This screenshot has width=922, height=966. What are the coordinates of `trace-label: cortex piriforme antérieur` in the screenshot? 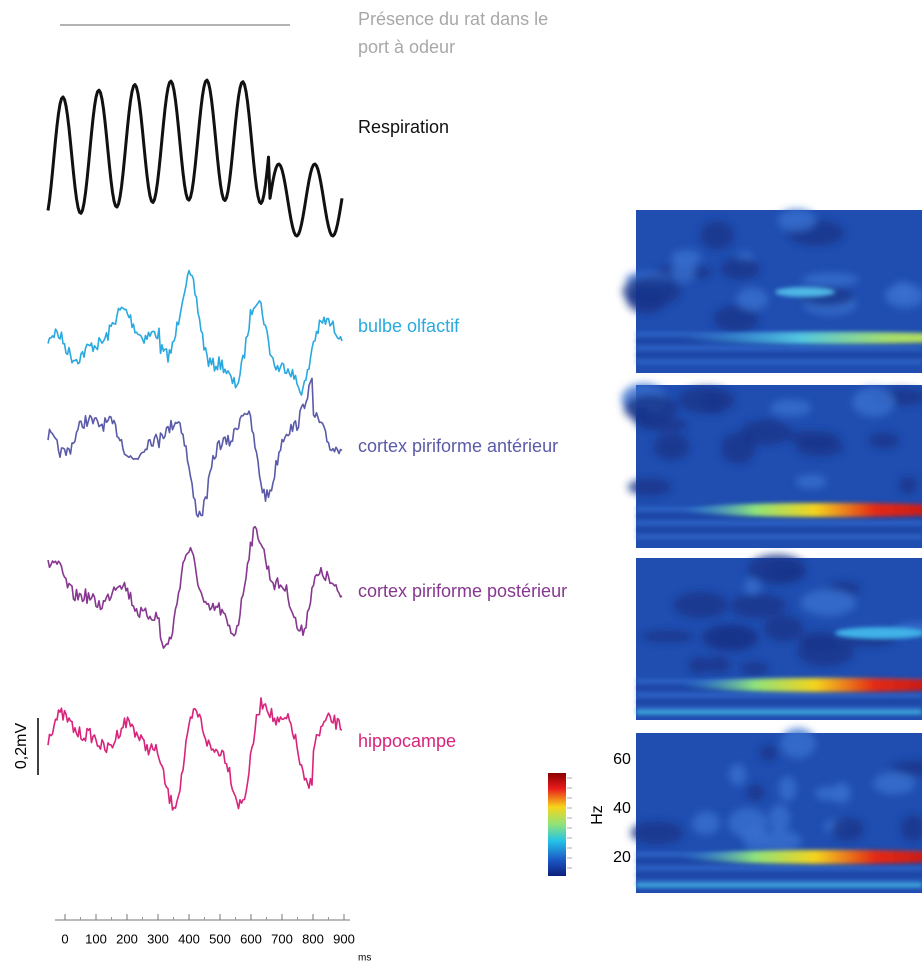 It's located at (458, 446).